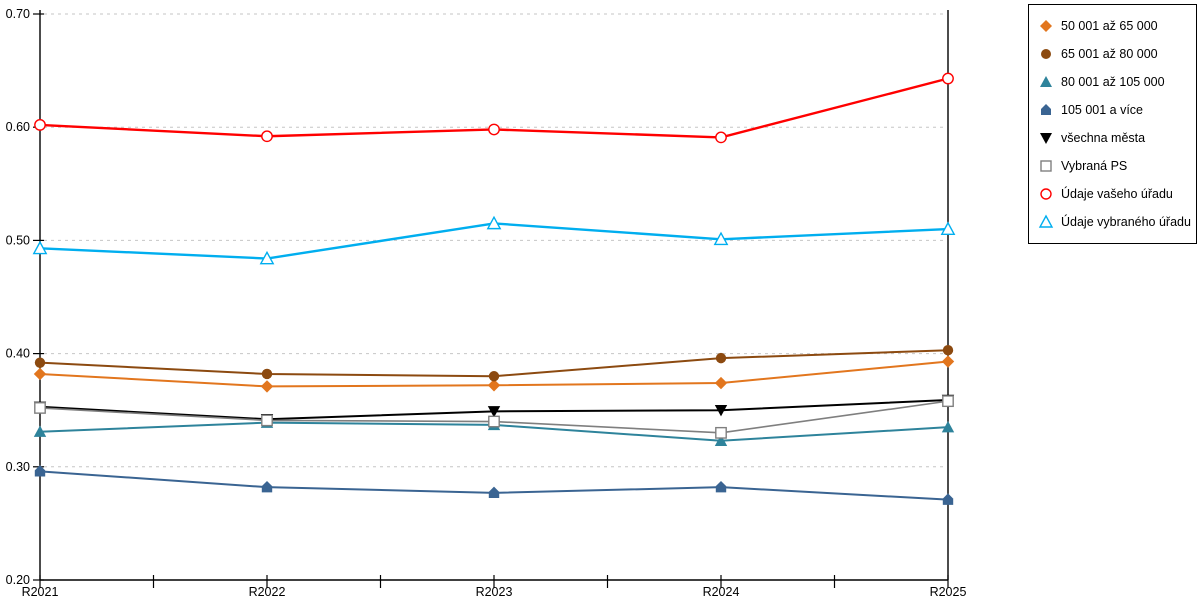 This screenshot has height=600, width=1200. What do you see at coordinates (721, 592) in the screenshot?
I see `x-tick-label: R2024` at bounding box center [721, 592].